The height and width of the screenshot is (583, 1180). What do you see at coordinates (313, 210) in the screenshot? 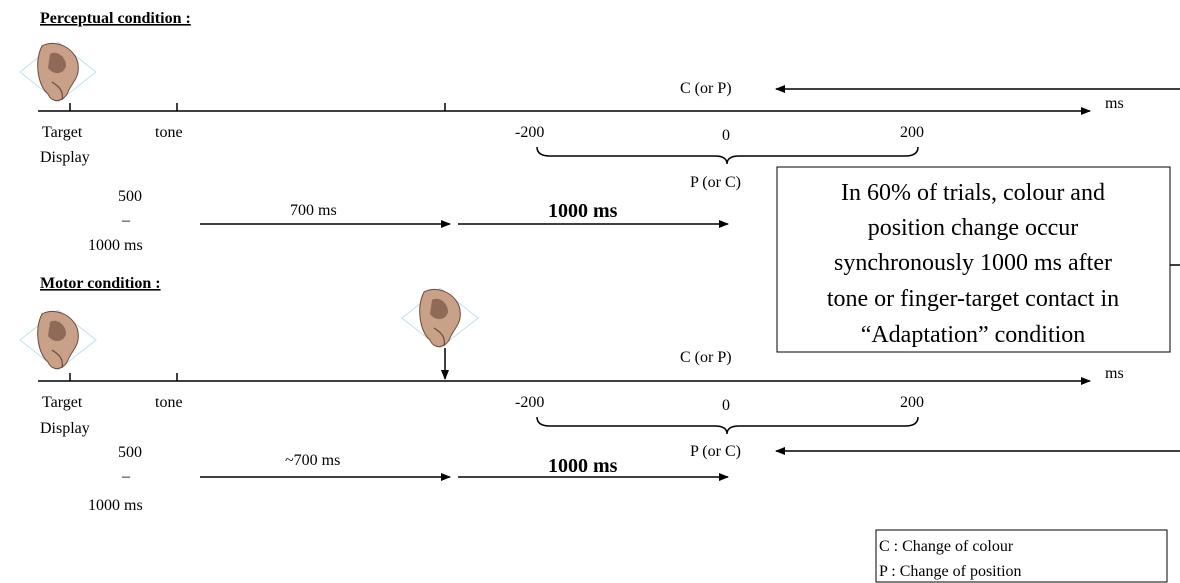
I see `delay-label: 700 ms` at bounding box center [313, 210].